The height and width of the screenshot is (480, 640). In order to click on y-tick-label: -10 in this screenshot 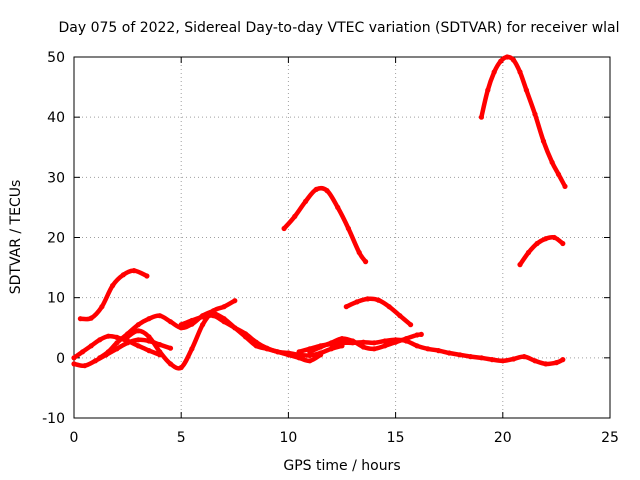, I will do `click(53, 419)`.